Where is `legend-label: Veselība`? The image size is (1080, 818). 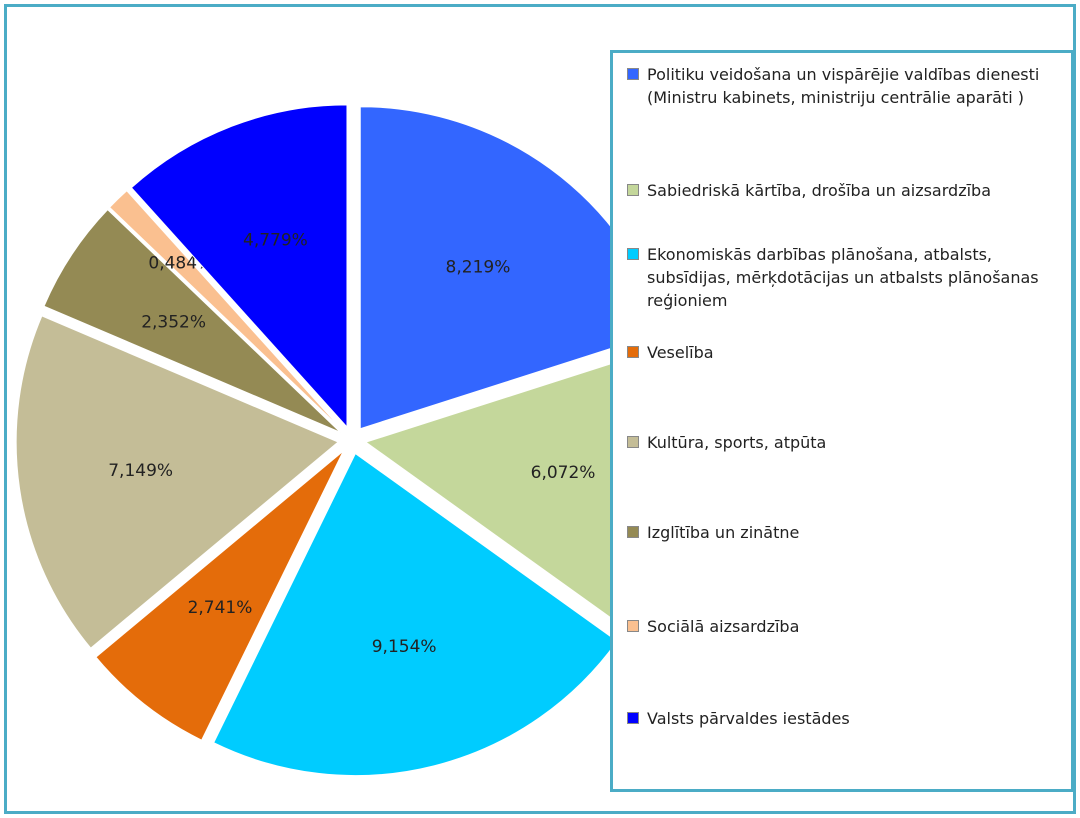 legend-label: Veselība is located at coordinates (680, 352).